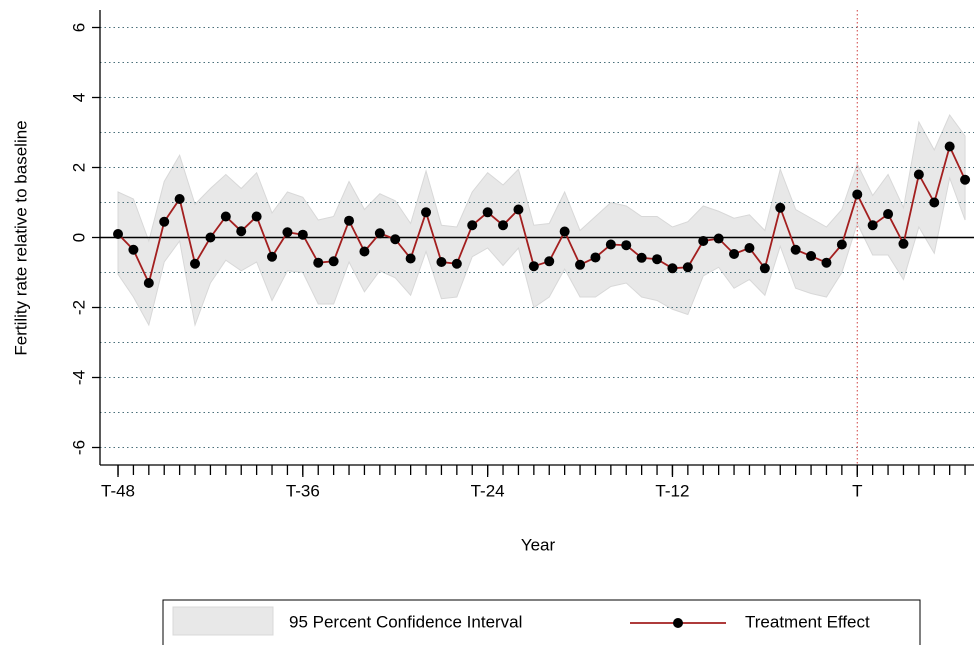  Describe the element at coordinates (78, 97) in the screenshot. I see `y-tick-label: 4` at that location.